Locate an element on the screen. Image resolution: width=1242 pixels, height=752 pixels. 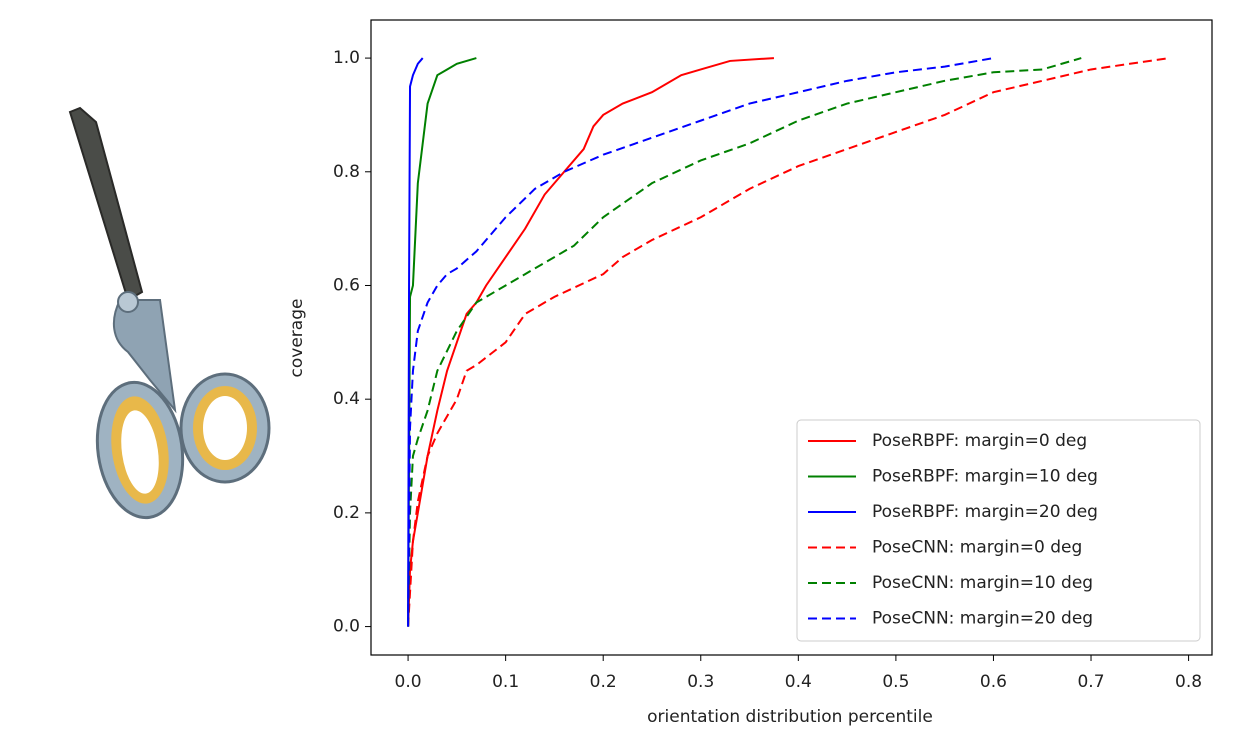
legend-label: PoseCNN: margin=0 deg is located at coordinates (977, 548).